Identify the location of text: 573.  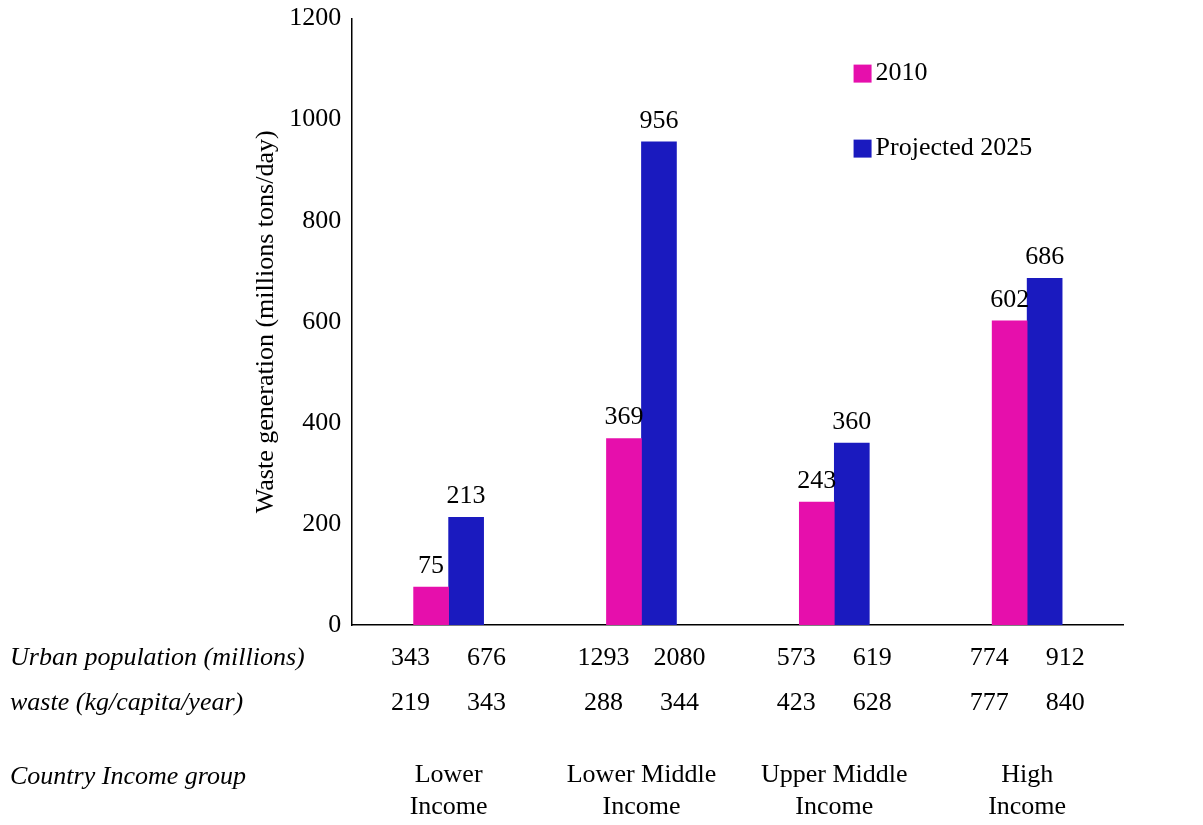
(796, 656).